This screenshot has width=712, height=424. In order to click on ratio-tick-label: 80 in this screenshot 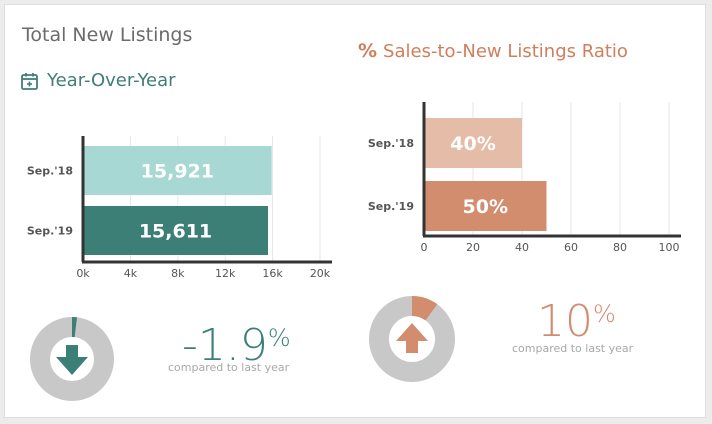, I will do `click(620, 247)`.